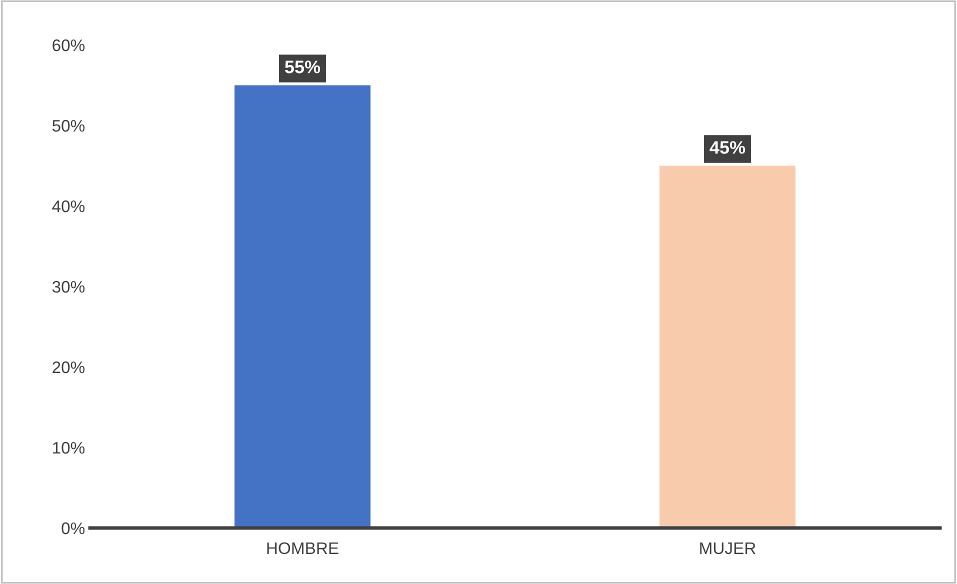 The width and height of the screenshot is (957, 584). I want to click on y-tick-label: 30%, so click(68, 286).